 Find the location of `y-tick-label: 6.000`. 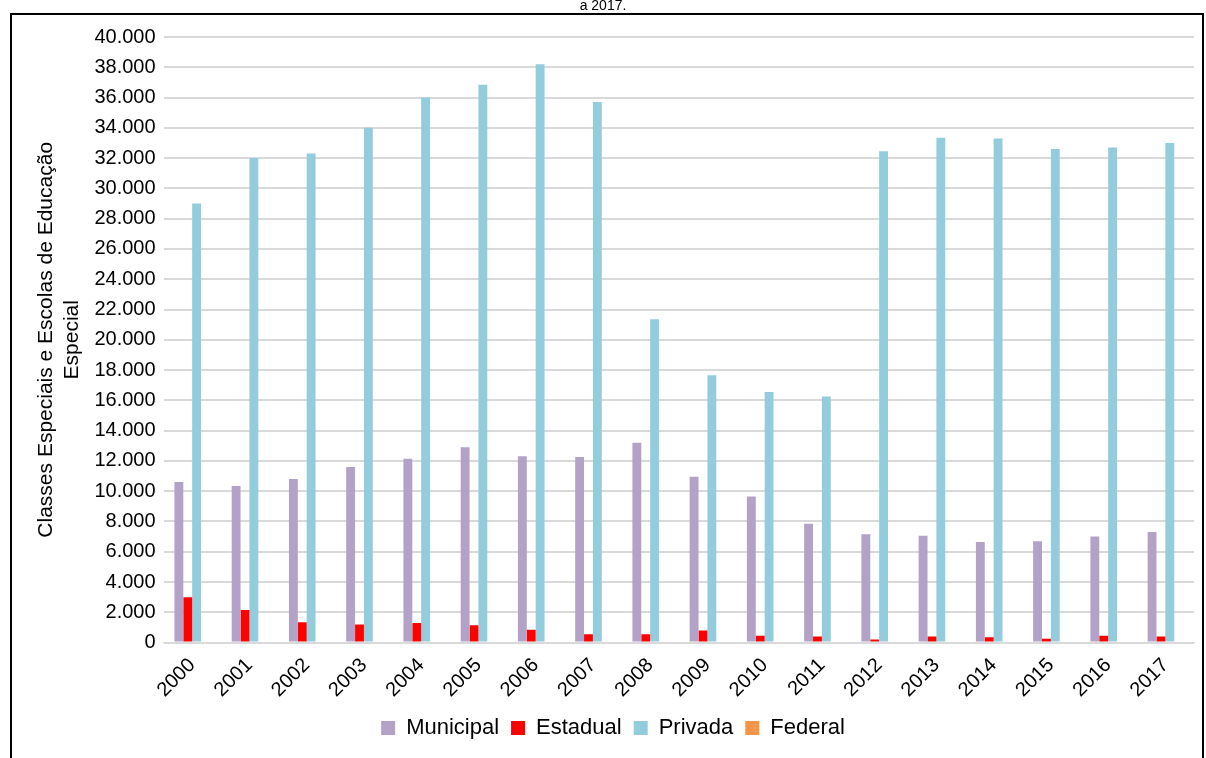

y-tick-label: 6.000 is located at coordinates (130, 550).